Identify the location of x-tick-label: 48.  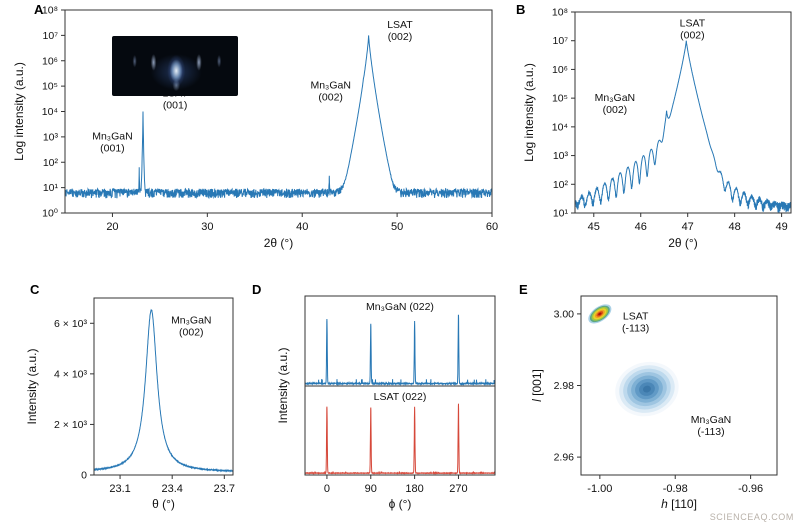
(735, 227).